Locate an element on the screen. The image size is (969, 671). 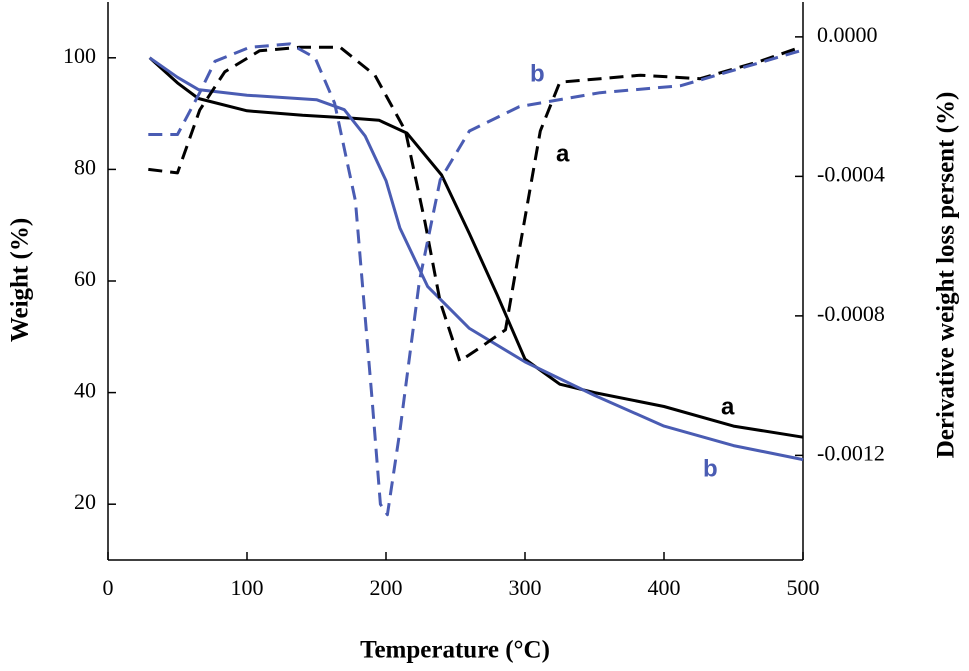
y2-tick-label: -0.0004 is located at coordinates (851, 173).